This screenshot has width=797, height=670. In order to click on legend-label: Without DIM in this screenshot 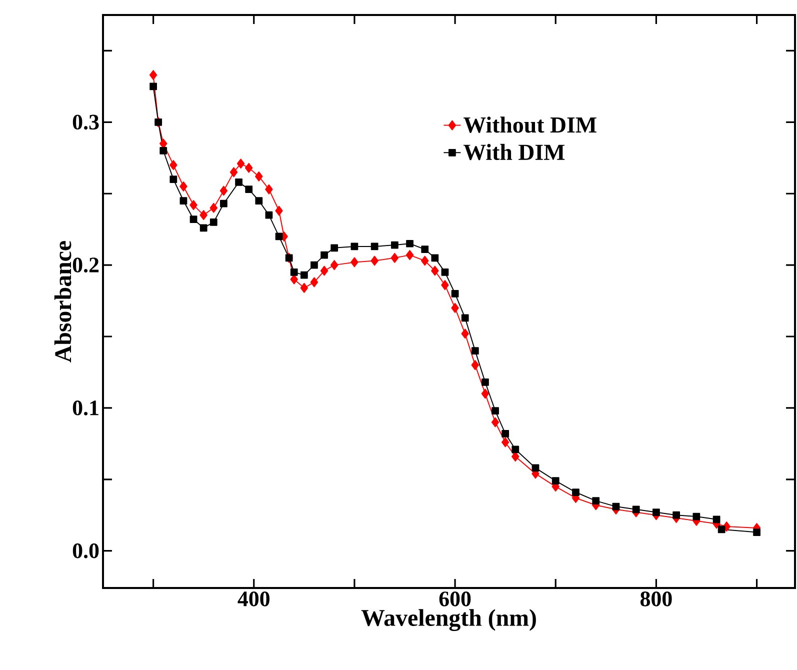, I will do `click(530, 124)`.